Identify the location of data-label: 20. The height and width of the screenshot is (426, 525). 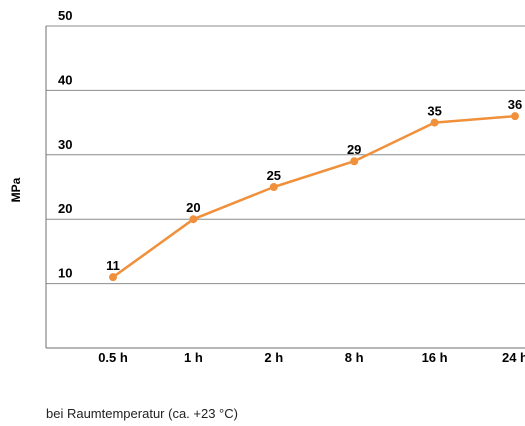
(193, 207).